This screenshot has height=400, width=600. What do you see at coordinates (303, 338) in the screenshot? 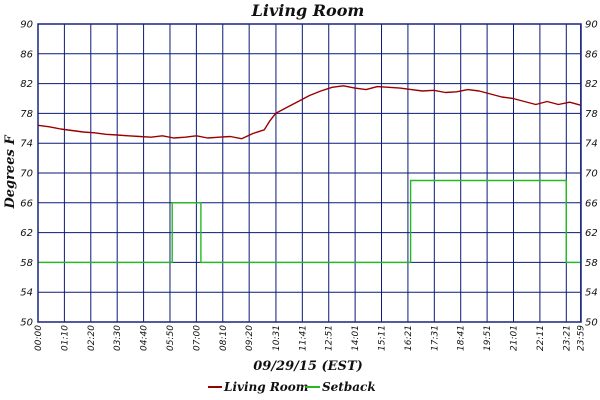
I see `x-tick-label: 11:41` at bounding box center [303, 338].